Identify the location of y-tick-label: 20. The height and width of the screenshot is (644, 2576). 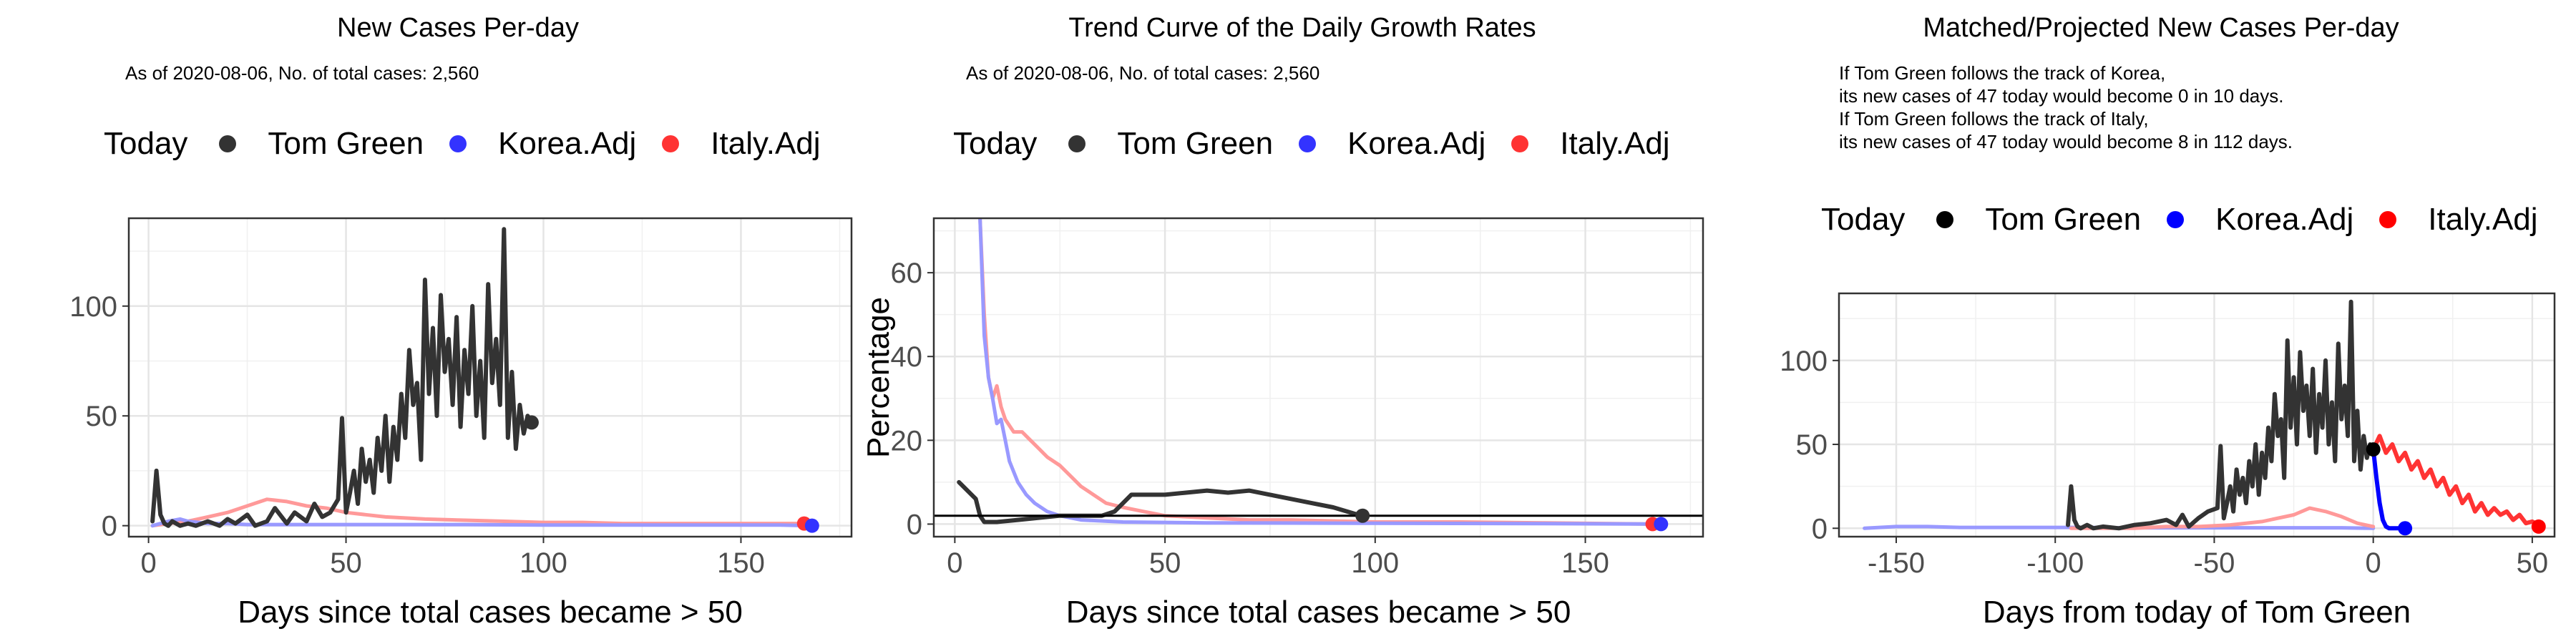
(907, 441).